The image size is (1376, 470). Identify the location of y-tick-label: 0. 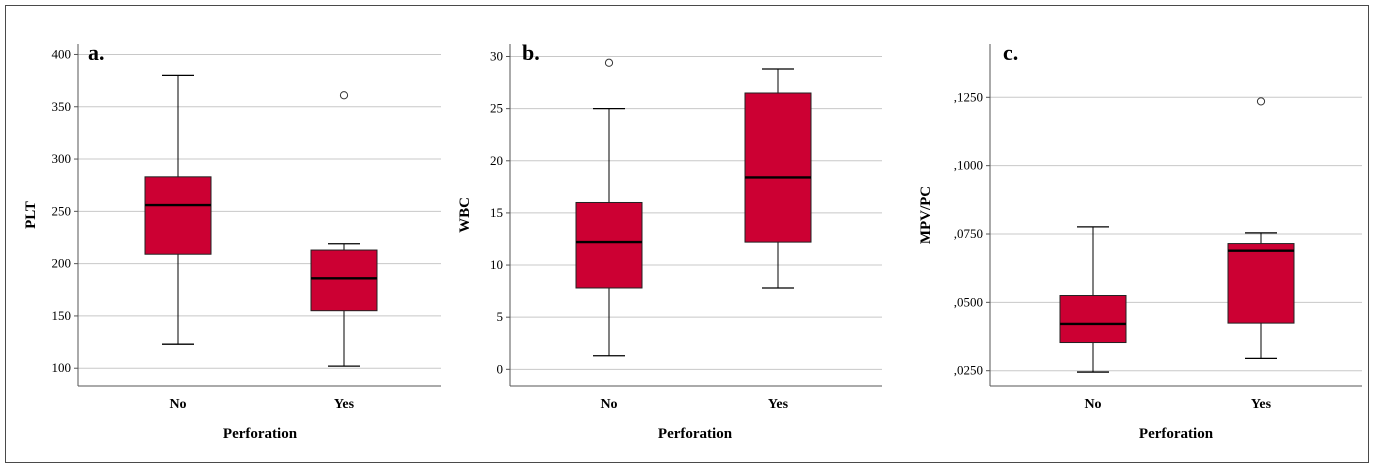
(500, 368).